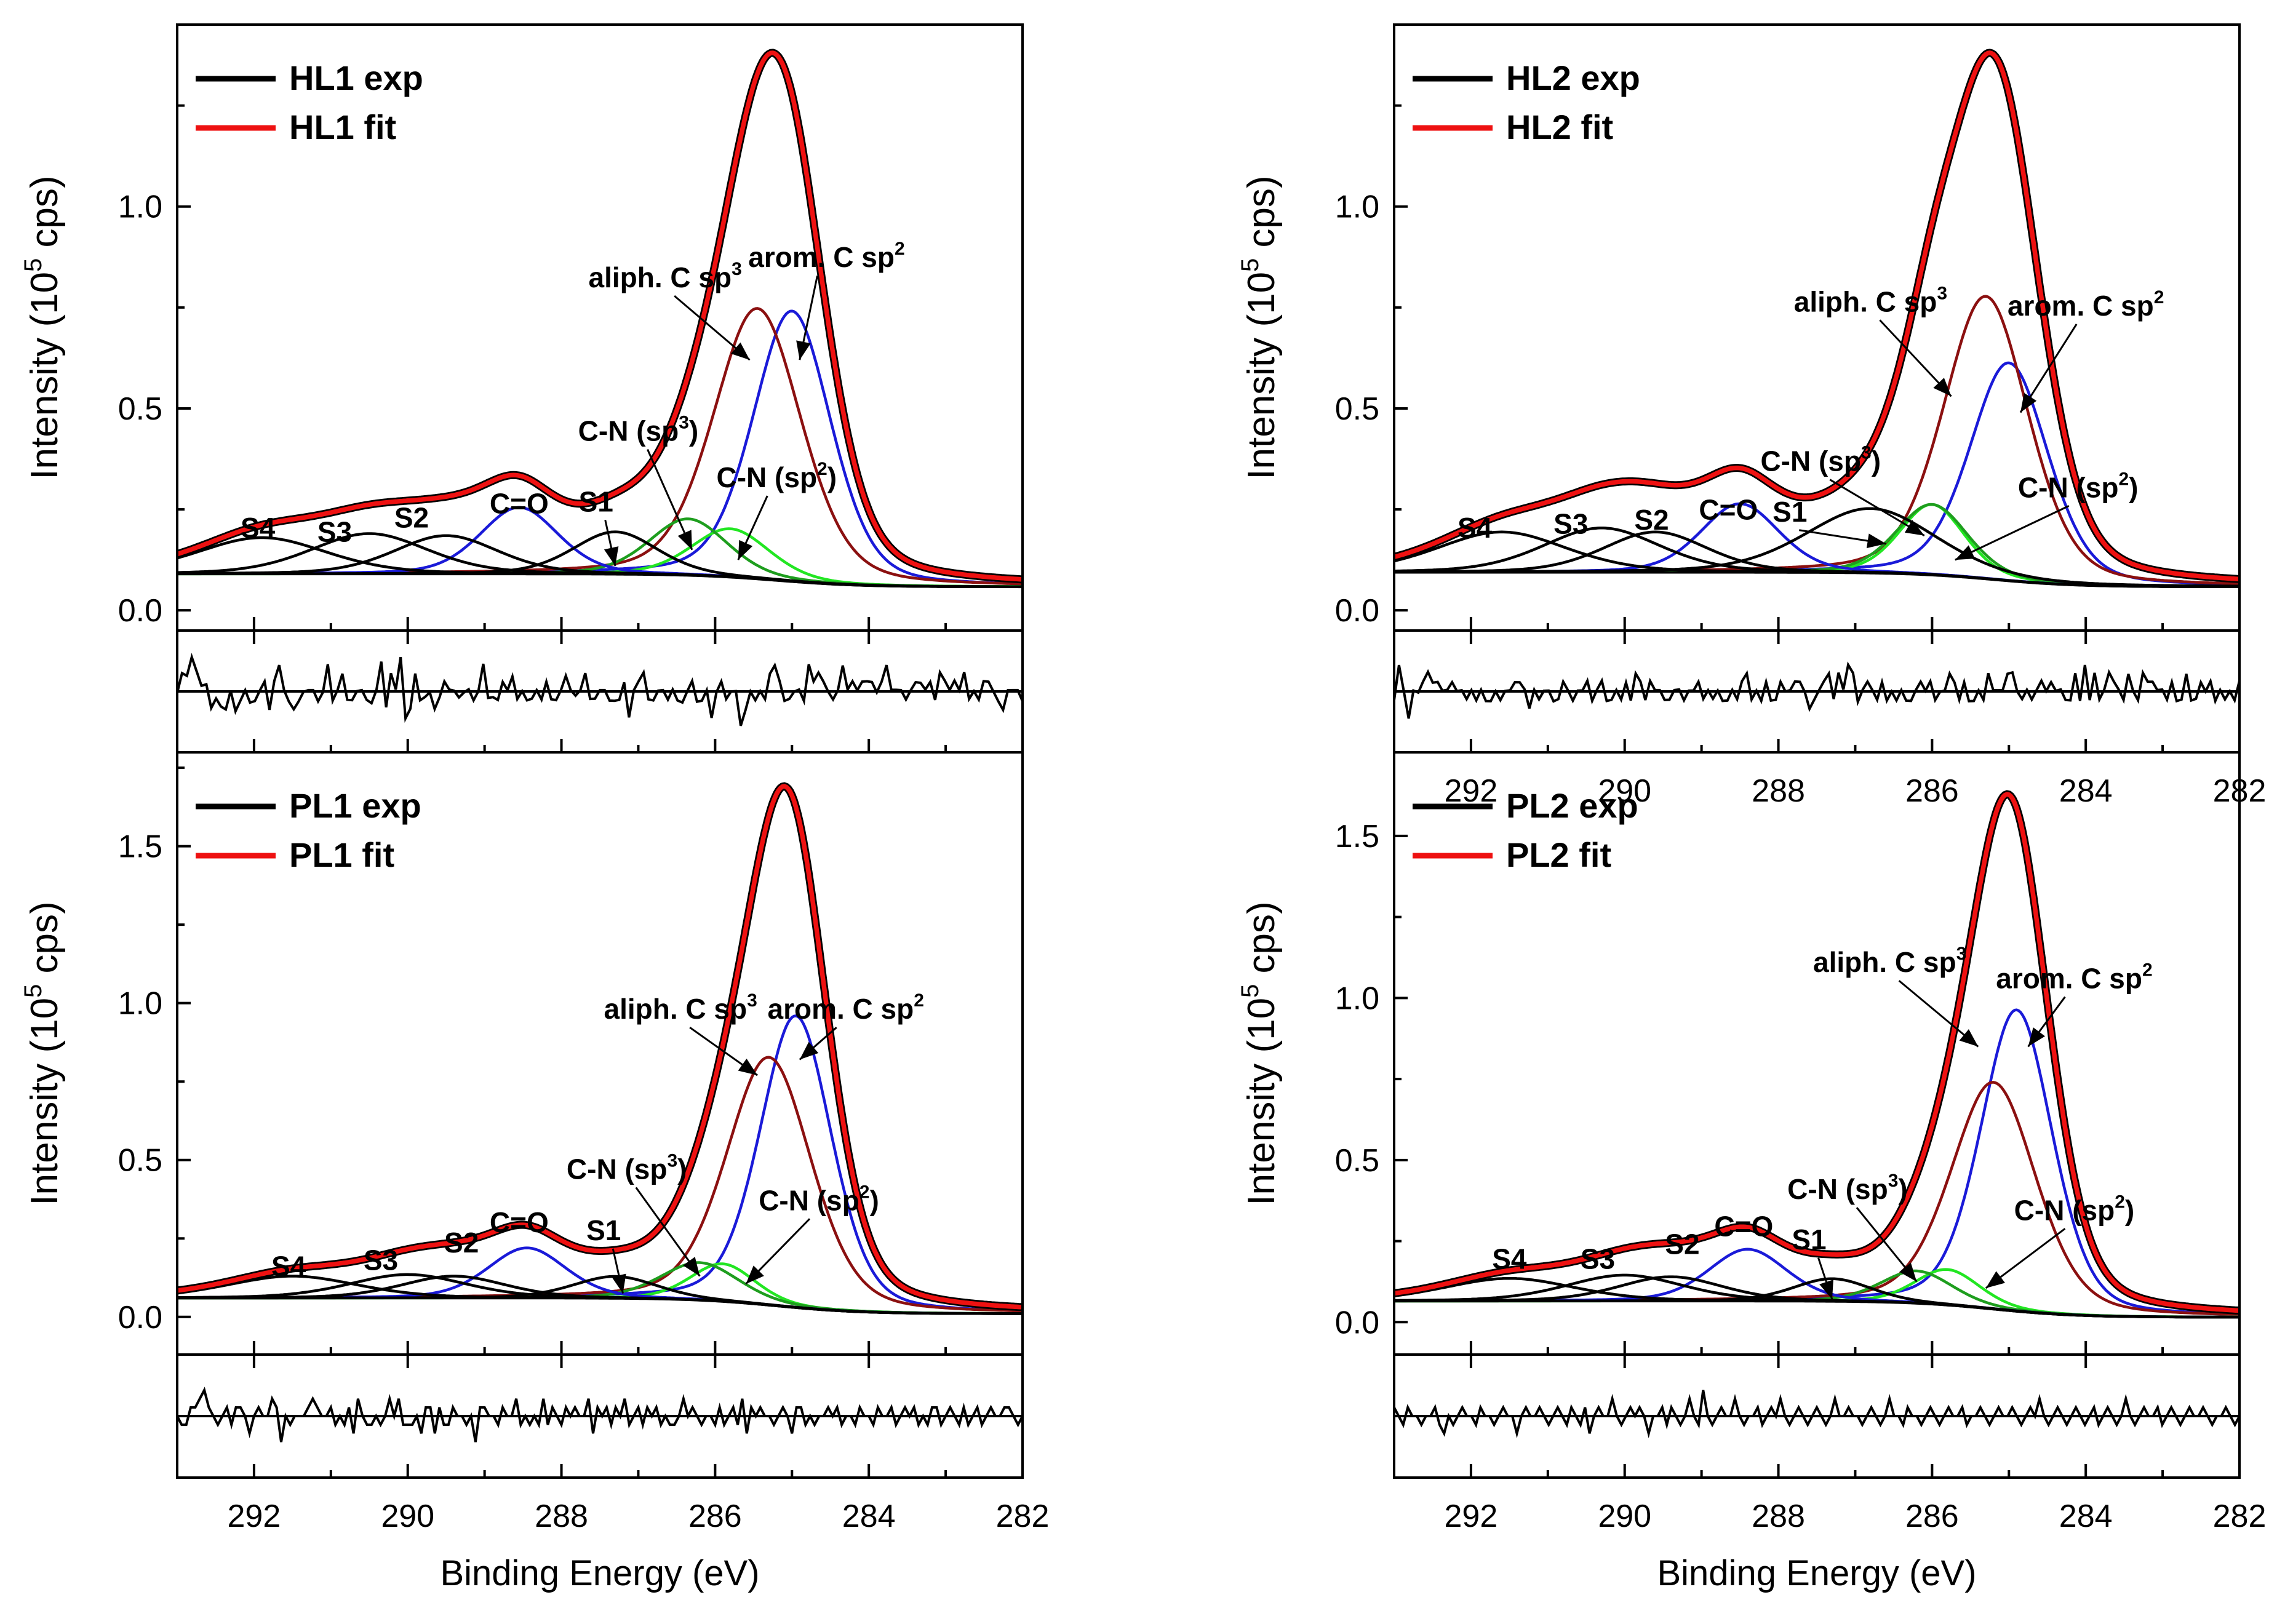  What do you see at coordinates (1471, 791) in the screenshot?
I see `x-tick-label: 292` at bounding box center [1471, 791].